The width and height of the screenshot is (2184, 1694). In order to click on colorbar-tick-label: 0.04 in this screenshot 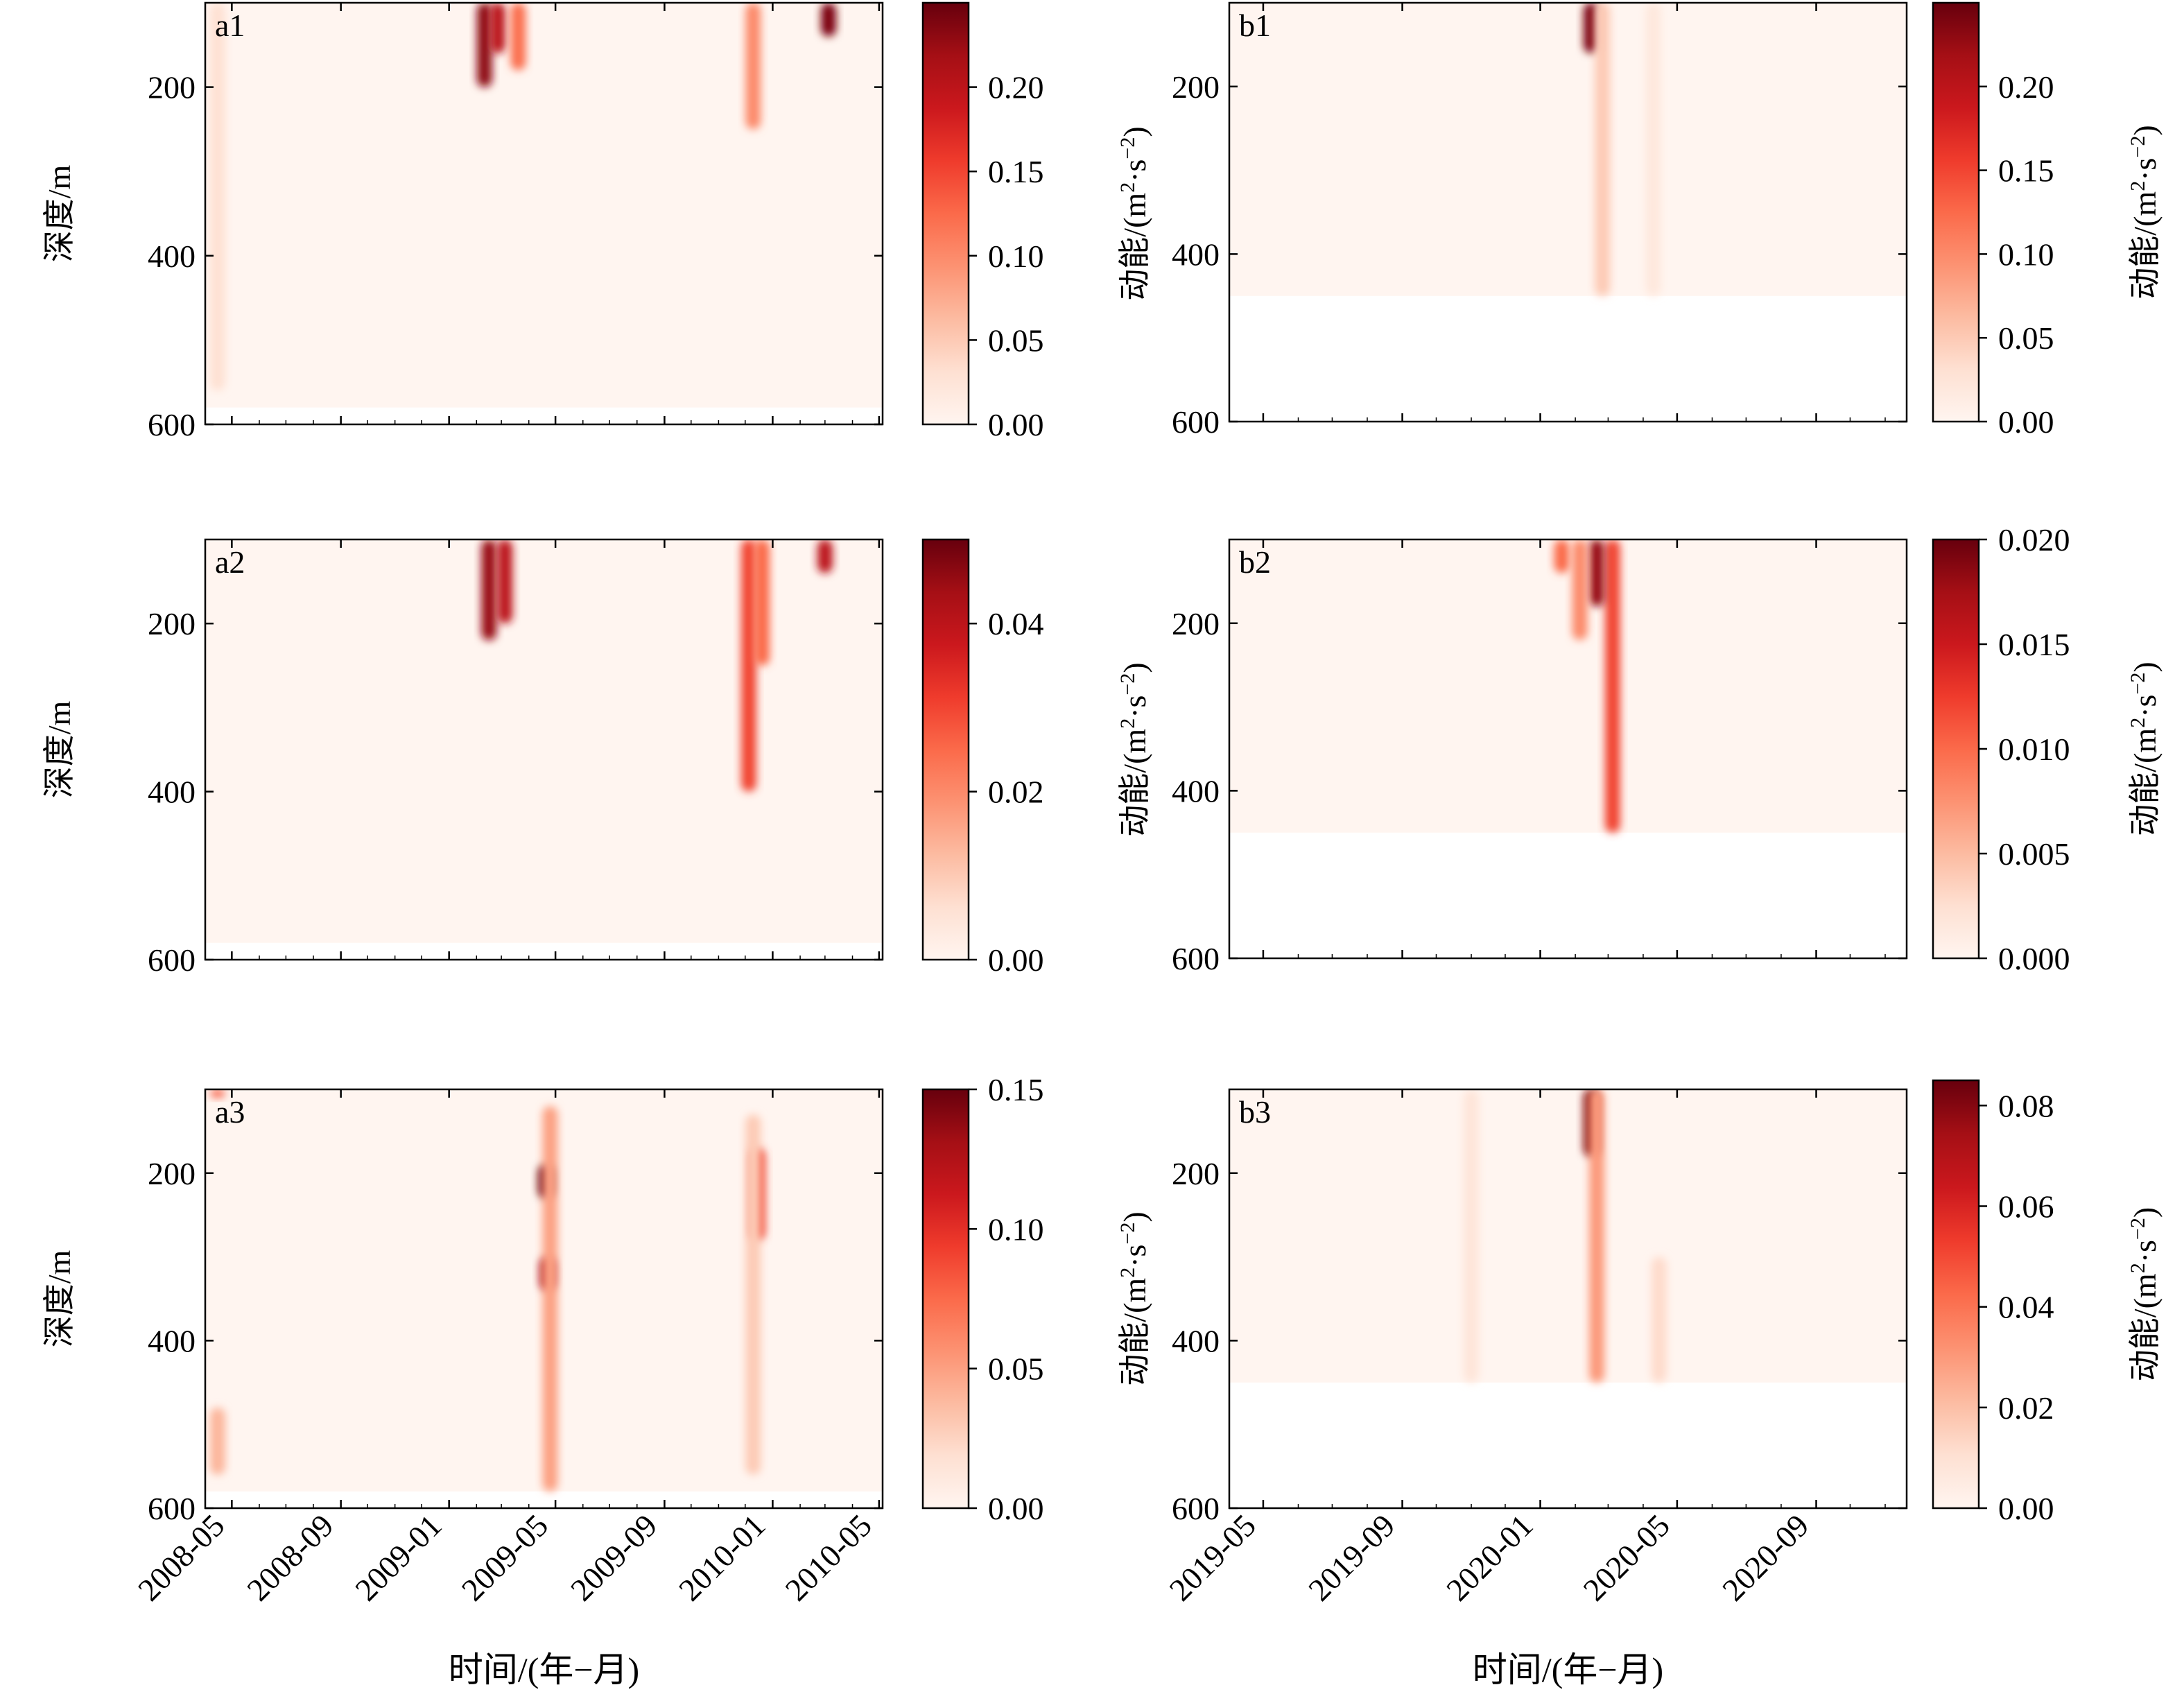, I will do `click(1016, 623)`.